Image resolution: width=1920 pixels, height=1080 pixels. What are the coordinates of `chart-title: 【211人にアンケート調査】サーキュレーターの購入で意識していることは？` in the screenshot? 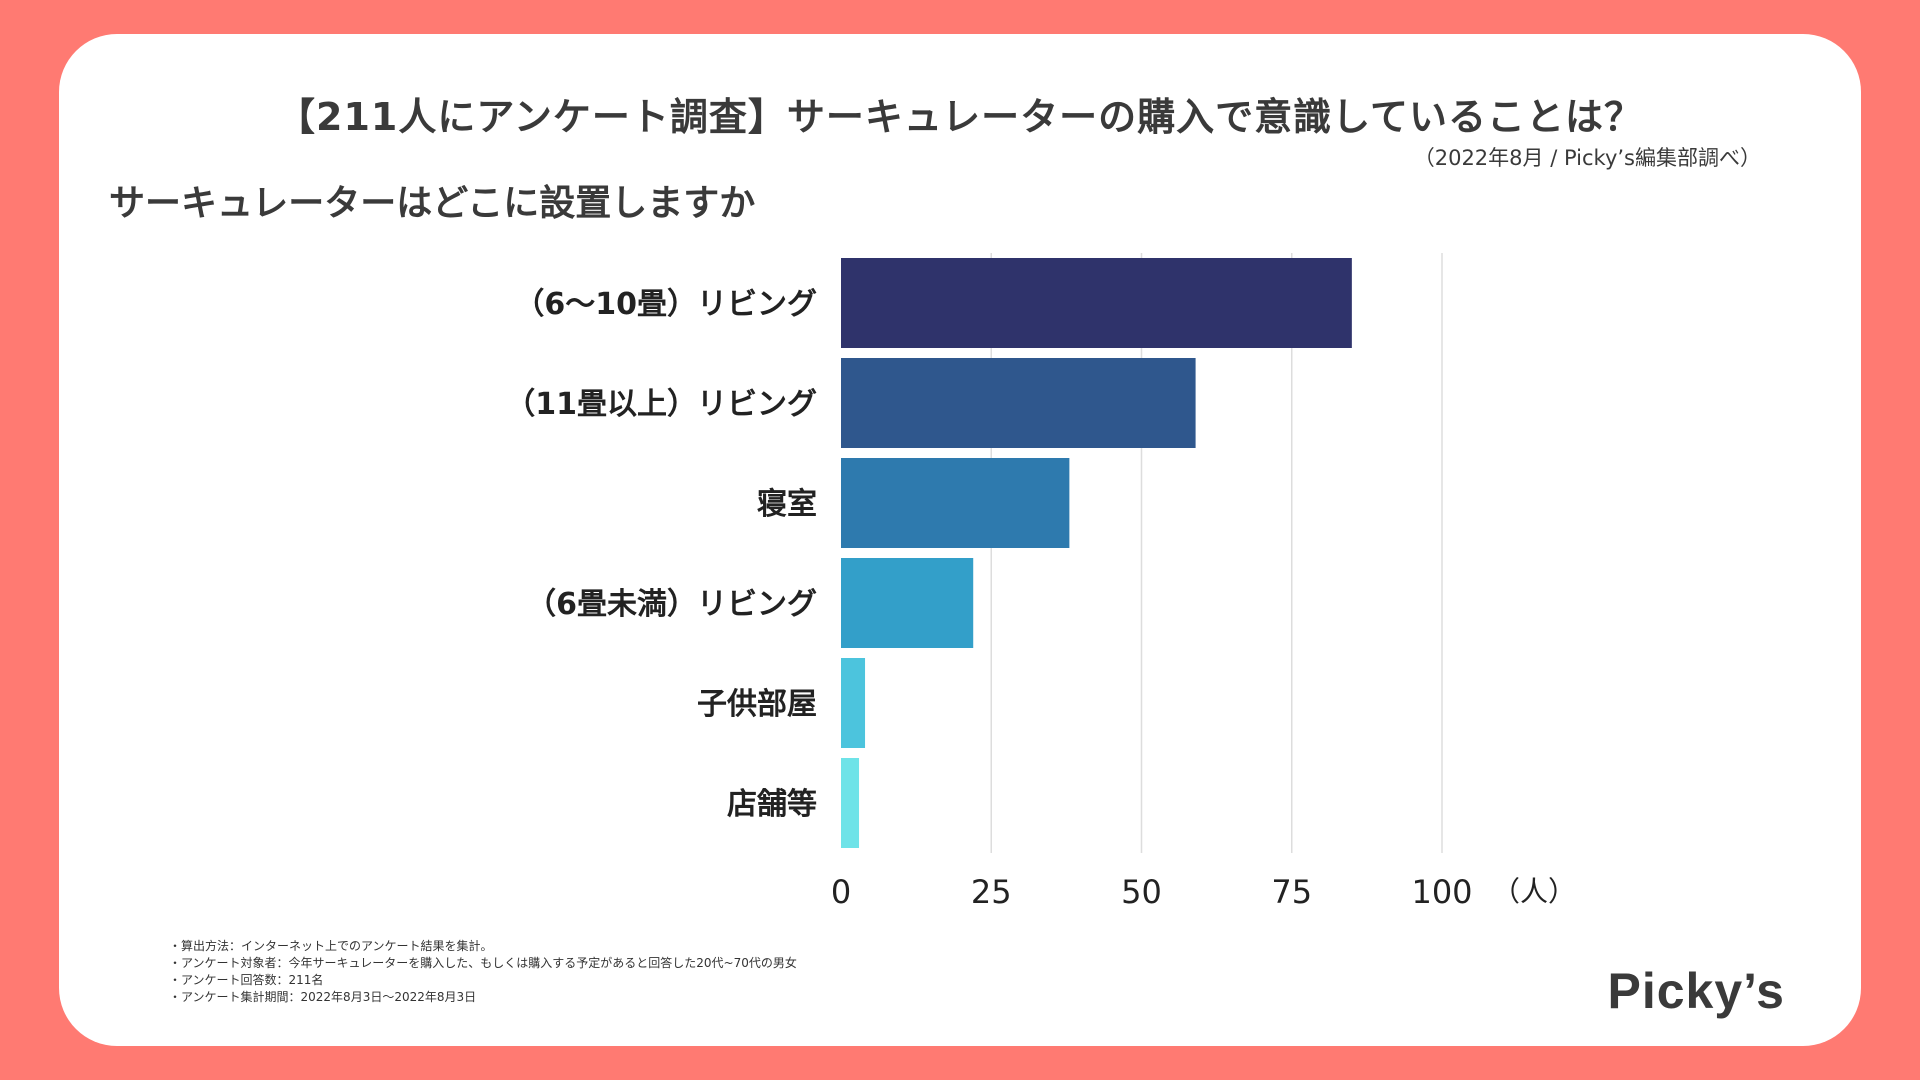 It's located at (960, 117).